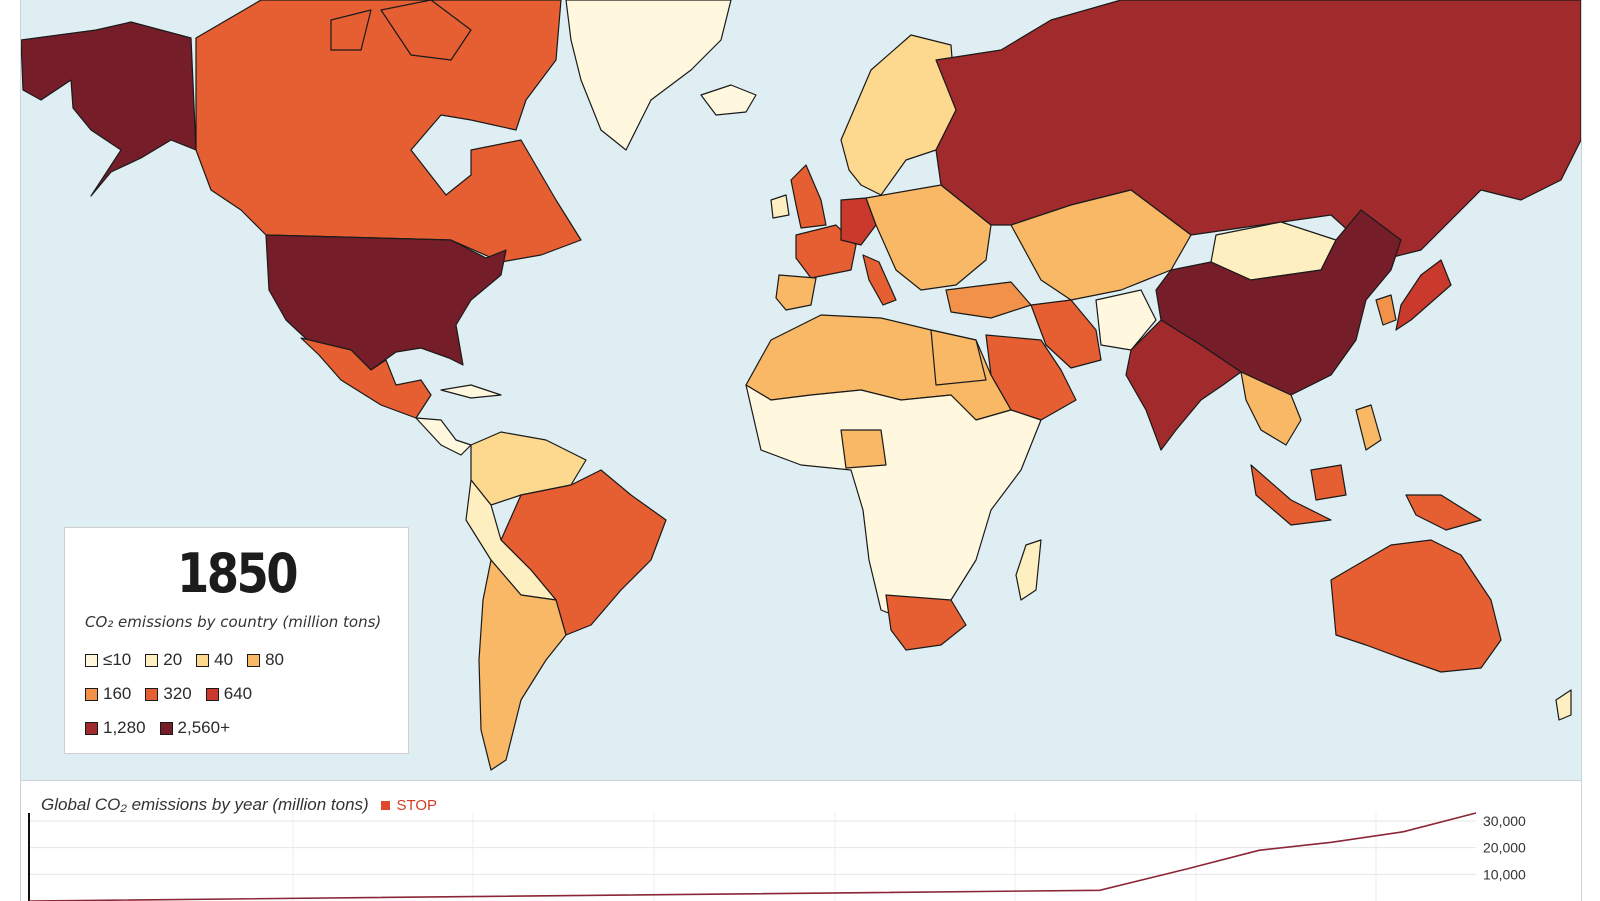 This screenshot has width=1600, height=901. I want to click on legend-item-320: 320, so click(168, 694).